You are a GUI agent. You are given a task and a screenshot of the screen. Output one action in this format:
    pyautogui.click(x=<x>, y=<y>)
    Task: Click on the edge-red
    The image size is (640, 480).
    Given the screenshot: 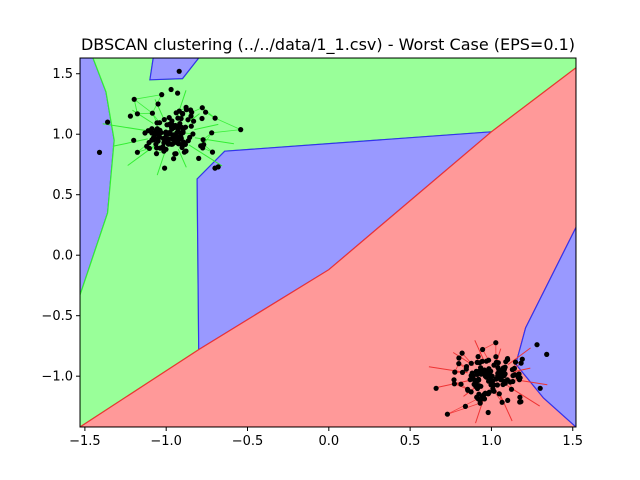 What is the action you would take?
    pyautogui.click(x=463, y=406)
    